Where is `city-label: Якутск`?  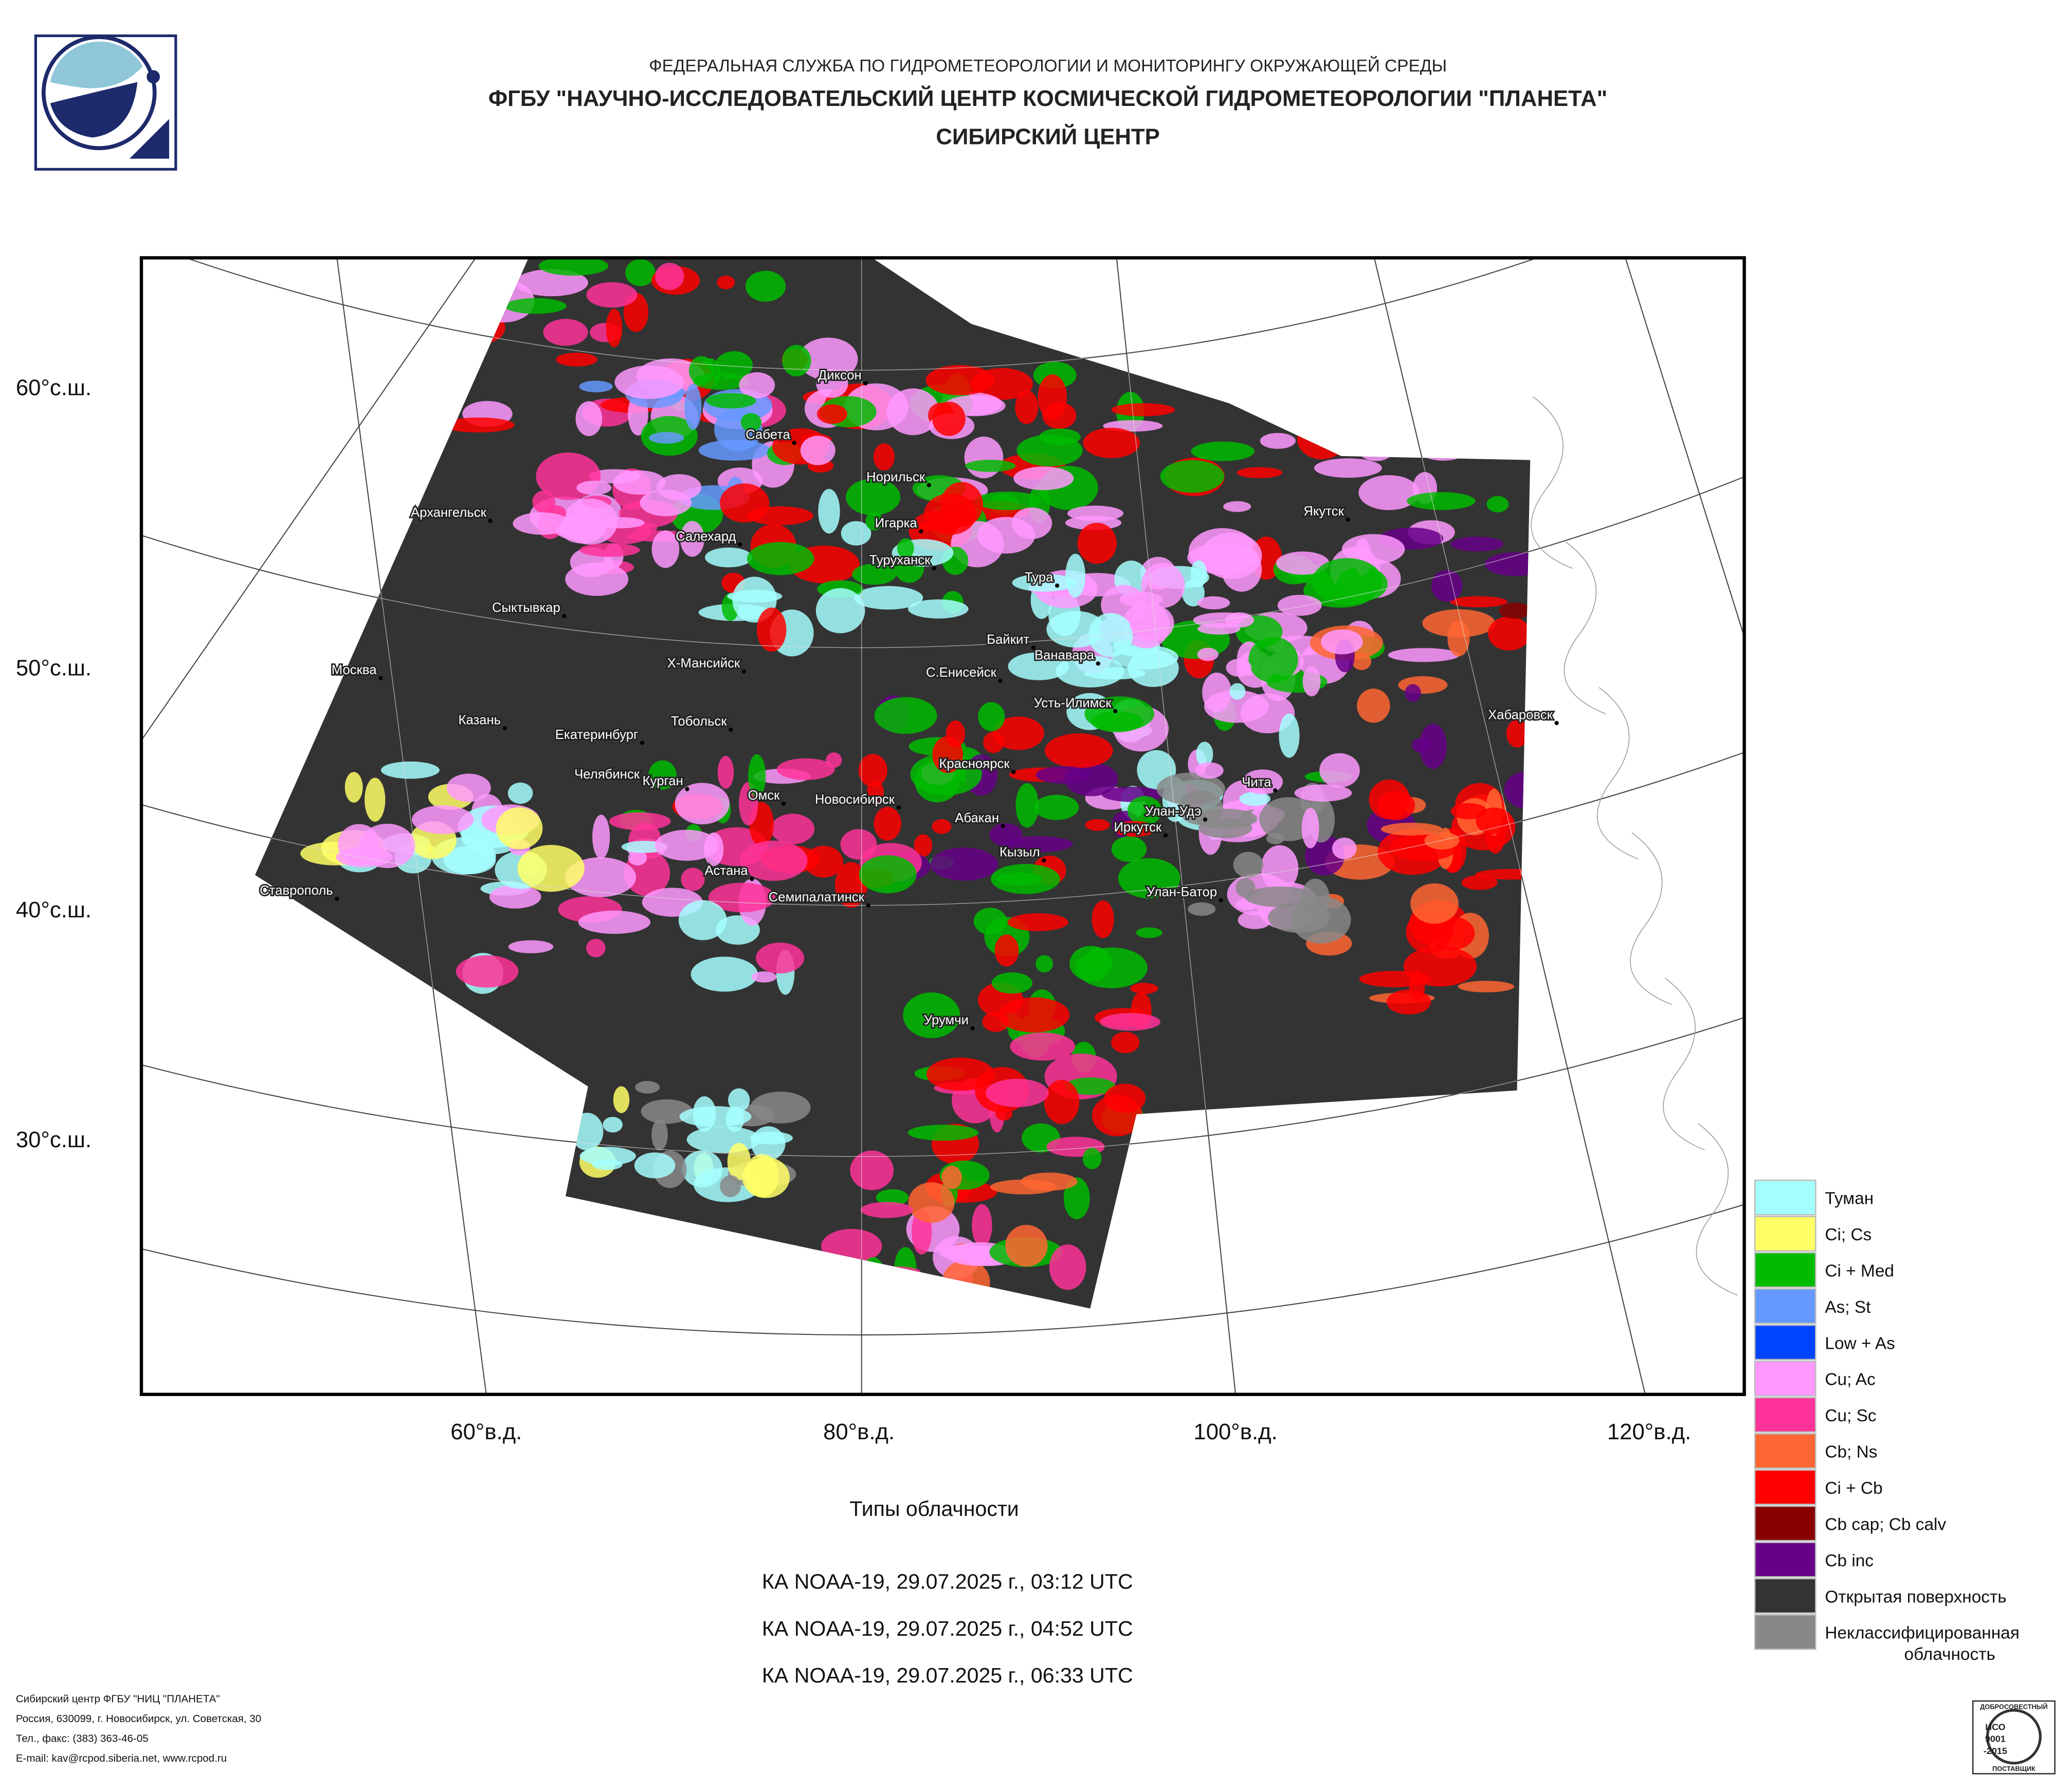 city-label: Якутск is located at coordinates (1323, 511).